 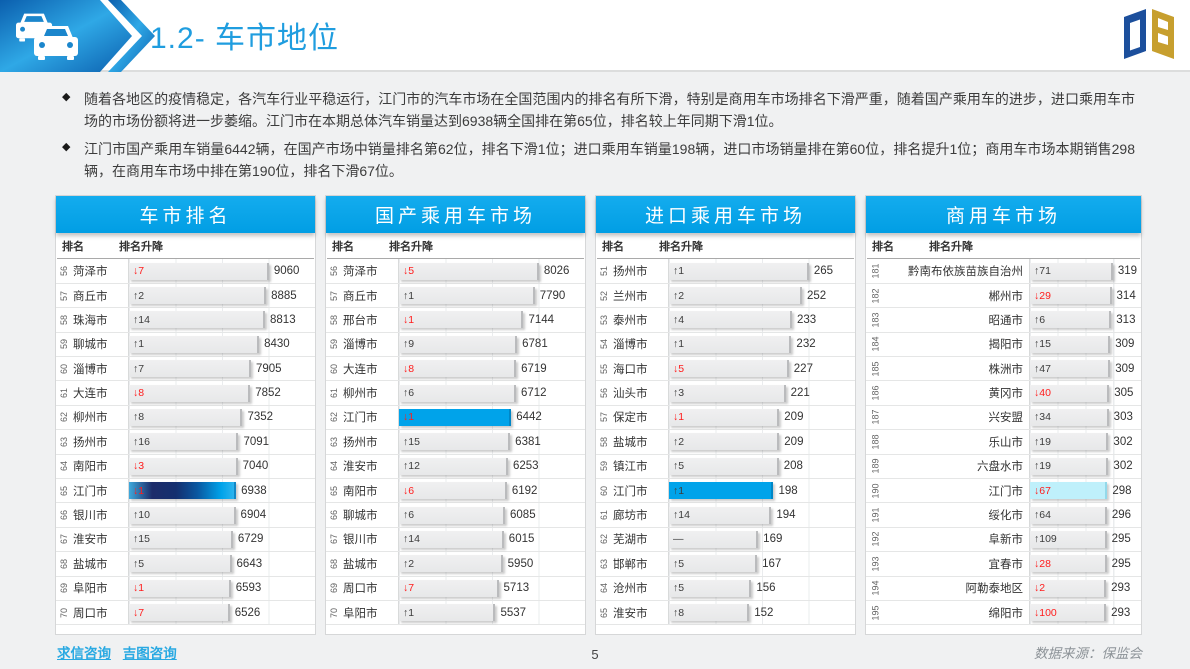 What do you see at coordinates (260, 417) in the screenshot?
I see `sales-value: 7352` at bounding box center [260, 417].